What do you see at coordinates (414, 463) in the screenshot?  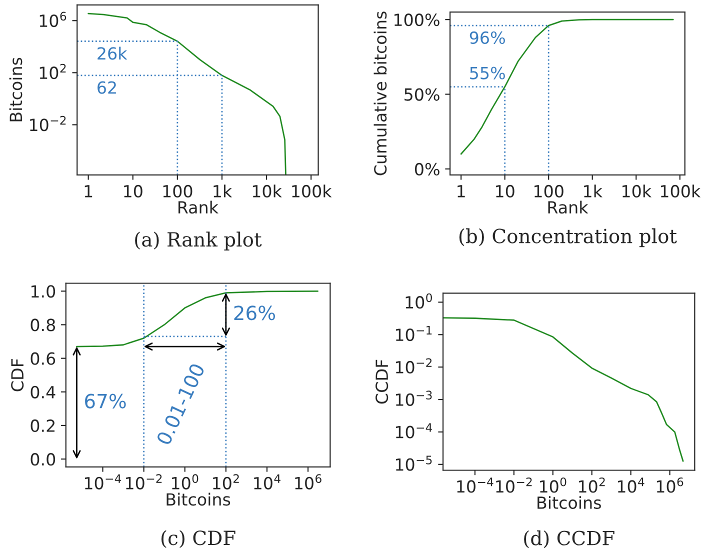 I see `y-tick-label: 10$^{−5}$` at bounding box center [414, 463].